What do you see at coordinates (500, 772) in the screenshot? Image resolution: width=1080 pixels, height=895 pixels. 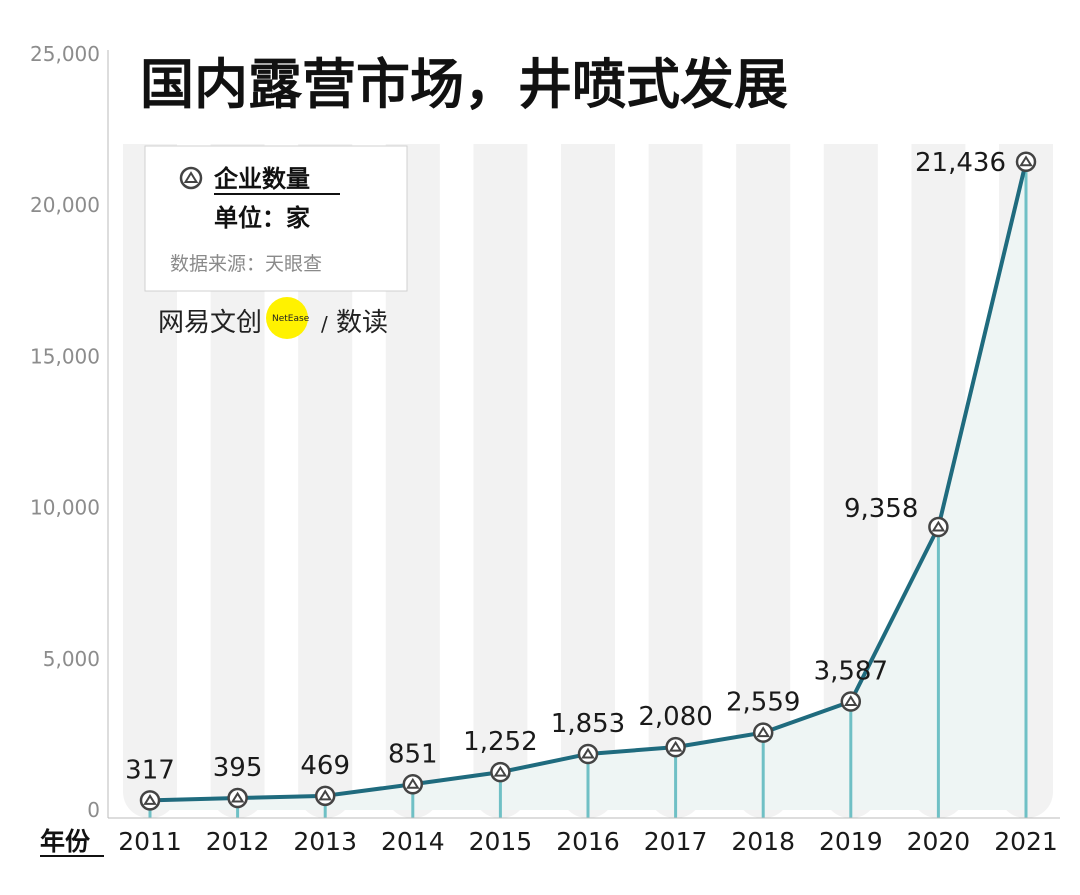 I see `tent-icon-2015` at bounding box center [500, 772].